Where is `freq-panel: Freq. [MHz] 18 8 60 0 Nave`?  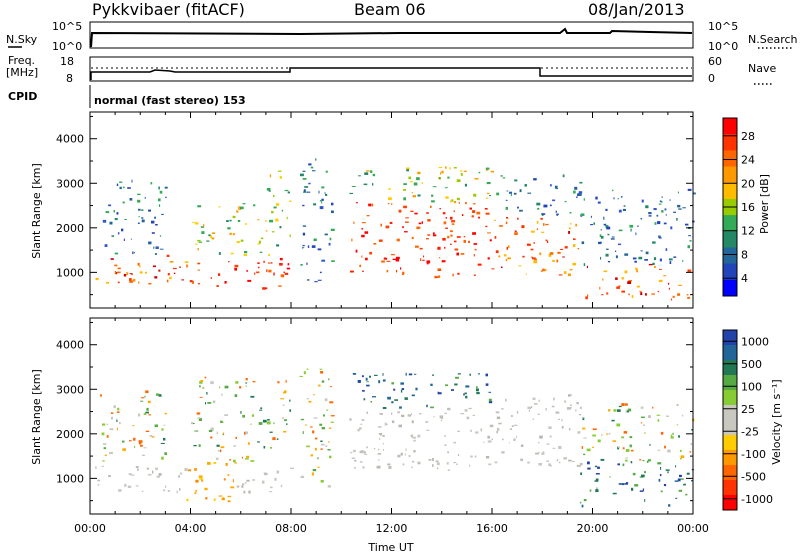
freq-panel: Freq. [MHz] 18 8 60 0 Nave is located at coordinates (391, 69).